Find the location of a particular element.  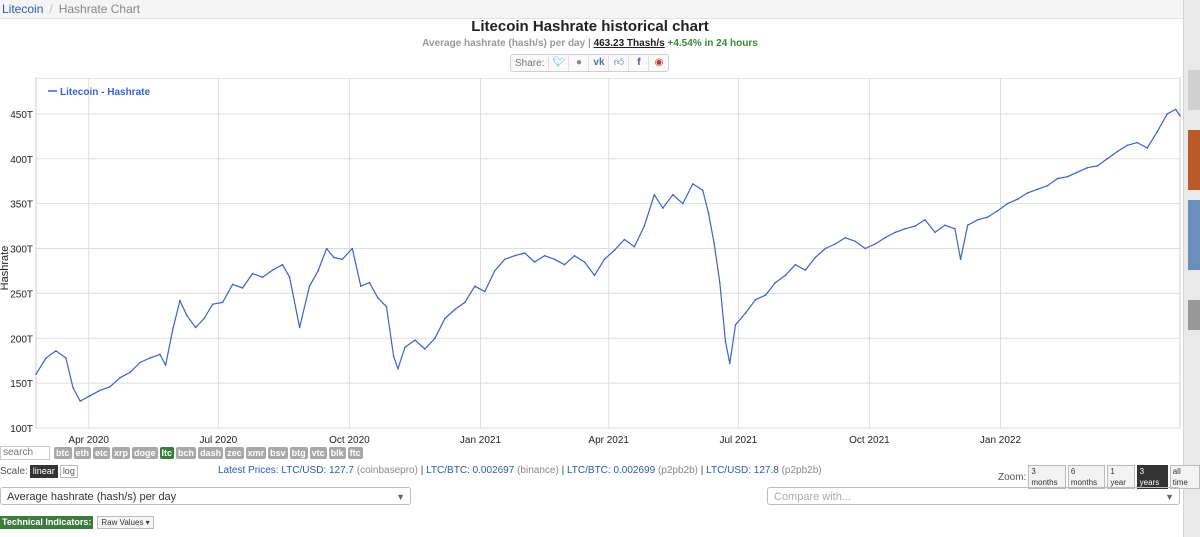

y-tick-label: 450T is located at coordinates (21, 115).